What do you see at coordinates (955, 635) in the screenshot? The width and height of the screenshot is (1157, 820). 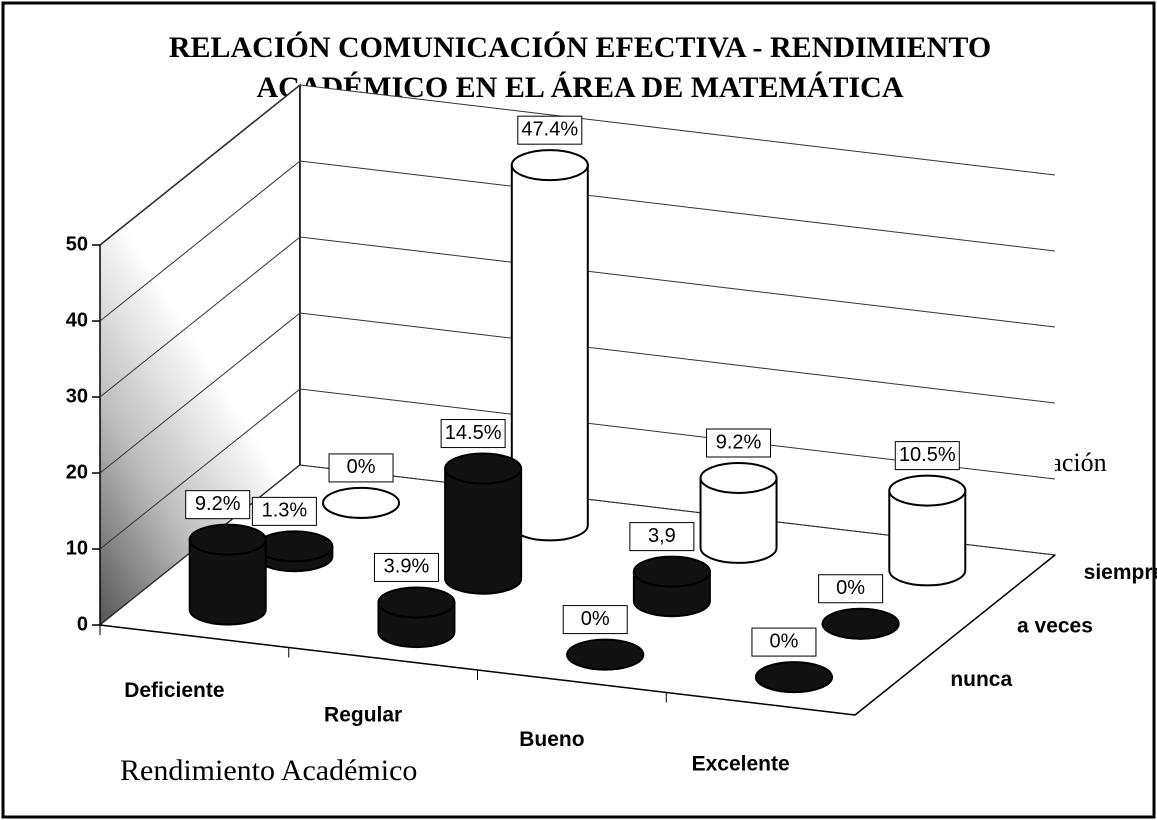 I see `z-axis` at bounding box center [955, 635].